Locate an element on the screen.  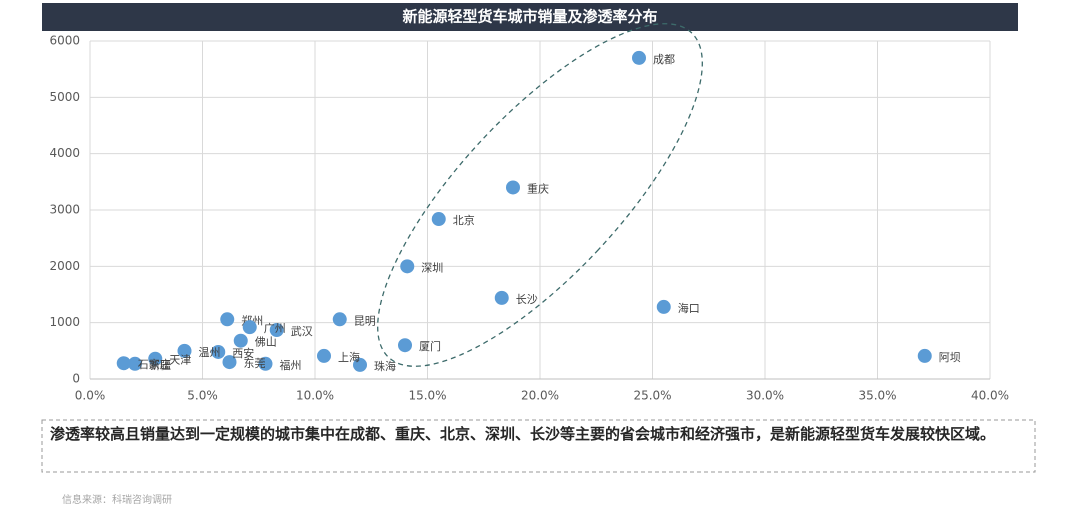
point-label: 东莞 is located at coordinates (255, 363).